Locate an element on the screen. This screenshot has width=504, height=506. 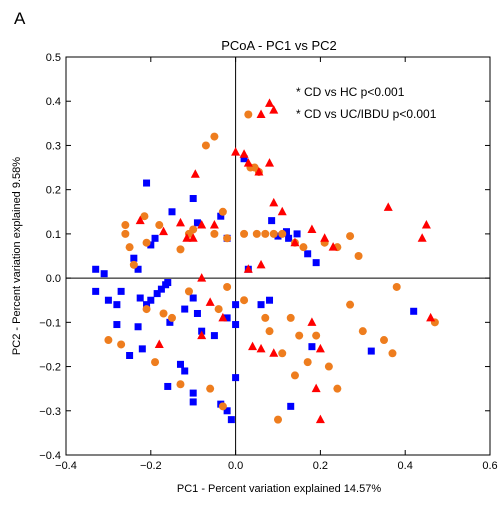
y-tick-label: 0.3 is located at coordinates (53, 146).